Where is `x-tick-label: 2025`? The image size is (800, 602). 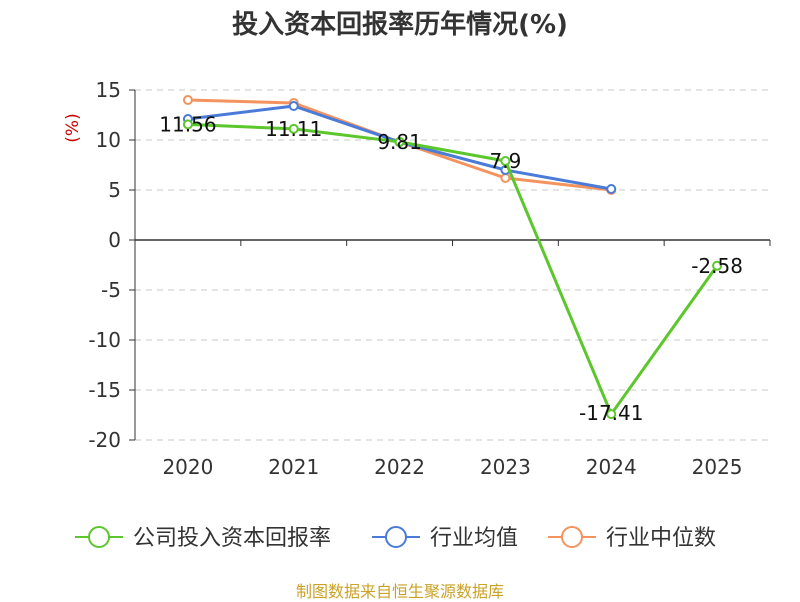
x-tick-label: 2025 is located at coordinates (717, 467).